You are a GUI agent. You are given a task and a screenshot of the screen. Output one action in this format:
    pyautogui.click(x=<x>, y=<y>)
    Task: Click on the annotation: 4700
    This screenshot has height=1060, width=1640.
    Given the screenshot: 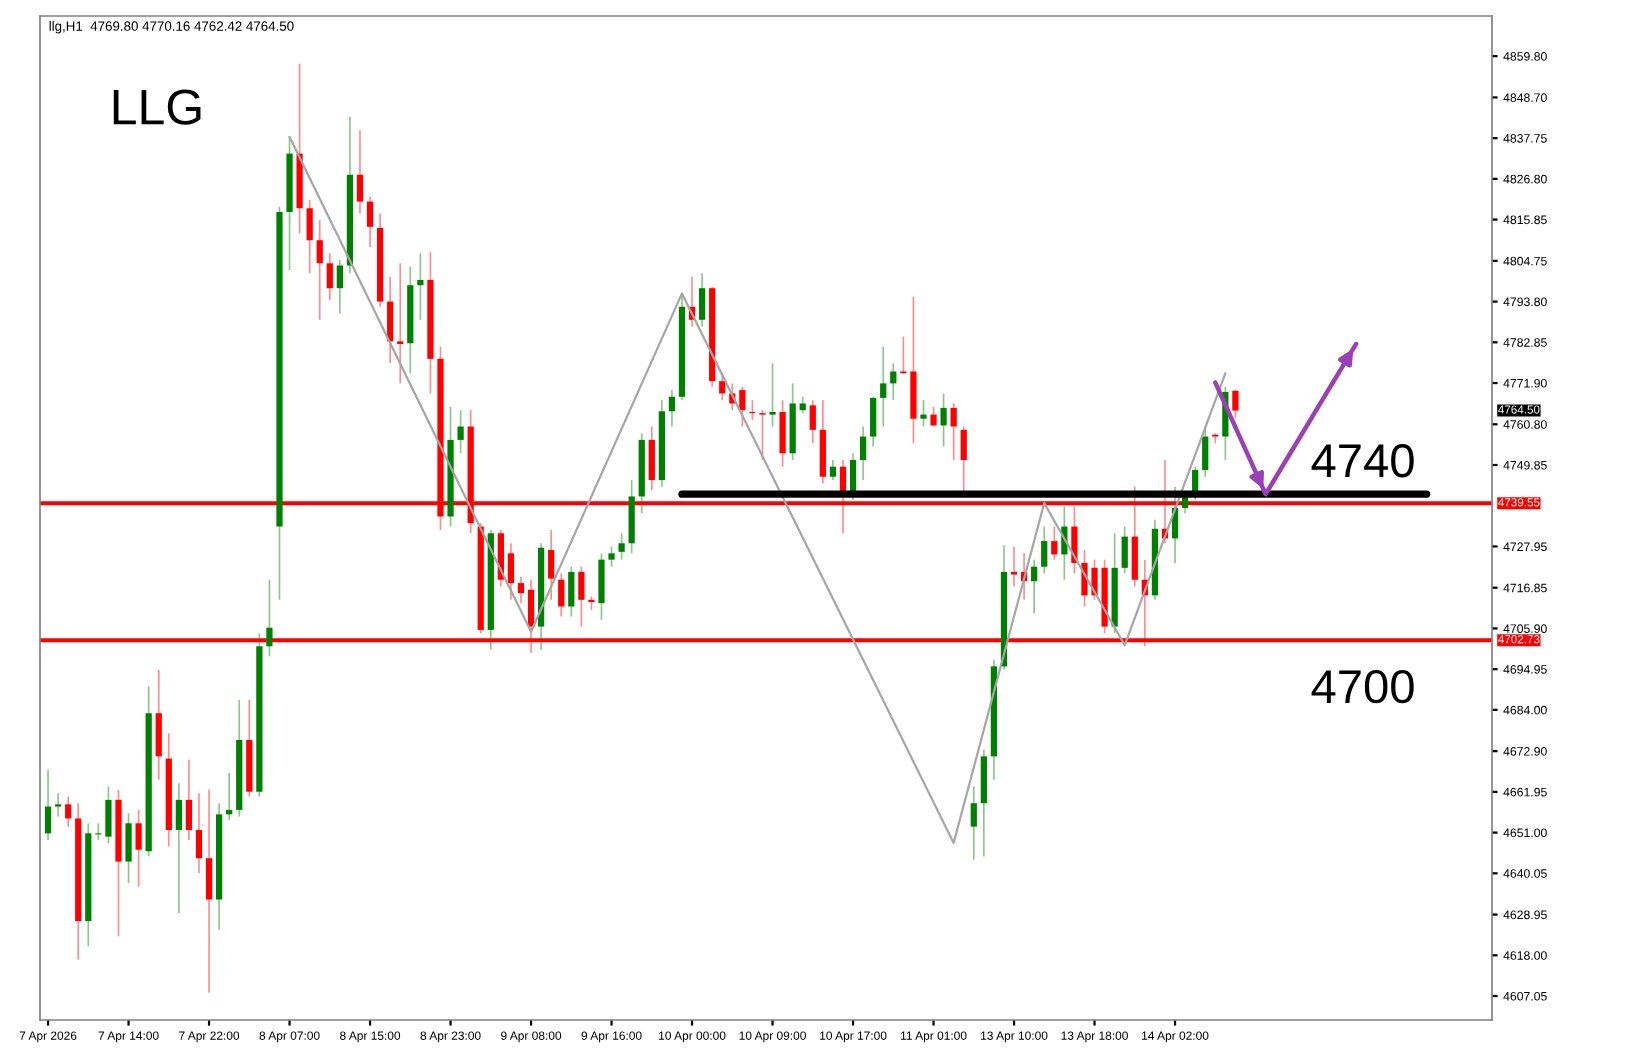 What is the action you would take?
    pyautogui.click(x=1362, y=686)
    